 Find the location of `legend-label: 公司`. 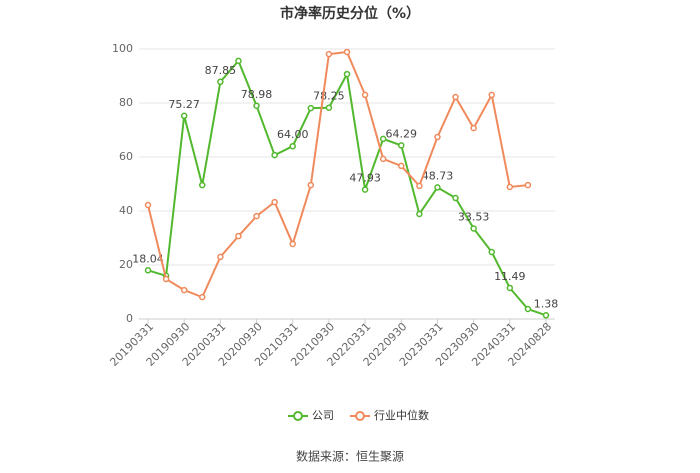

legend-label: 公司 is located at coordinates (323, 415).